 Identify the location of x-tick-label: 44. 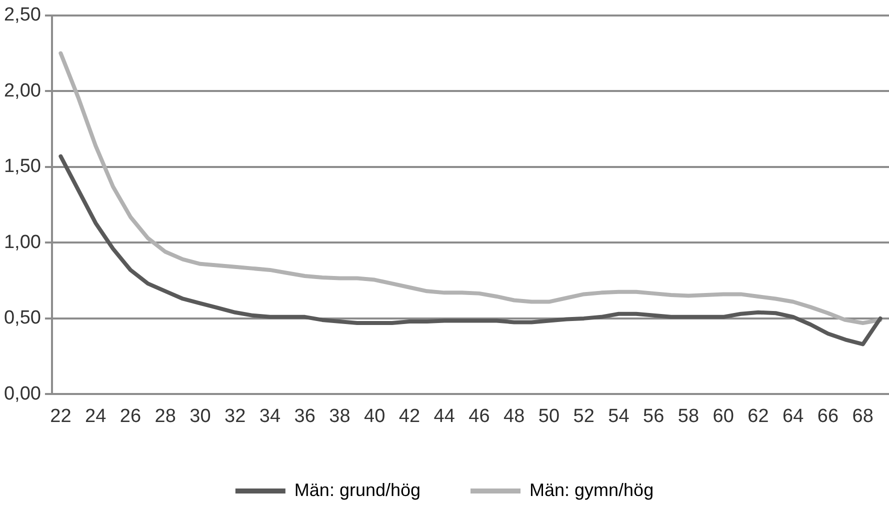
(445, 416).